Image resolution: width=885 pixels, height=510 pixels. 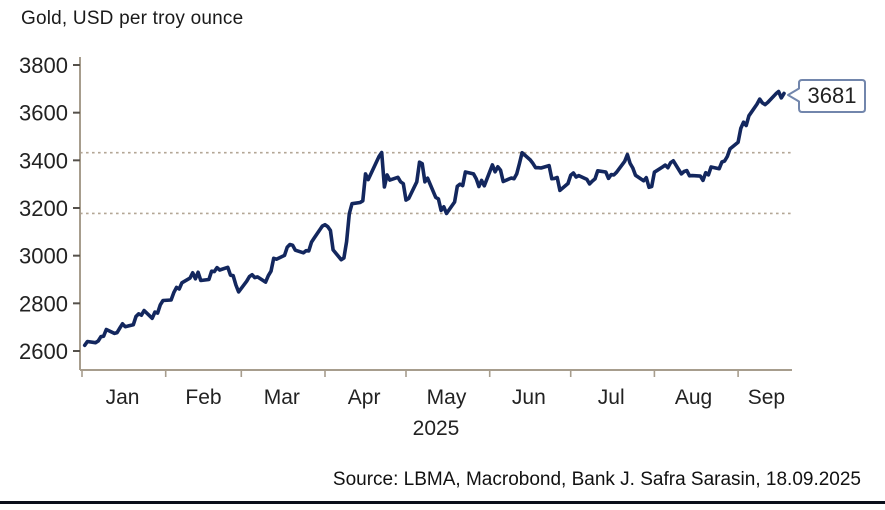 I want to click on last-value-callout-box, so click(x=826, y=96).